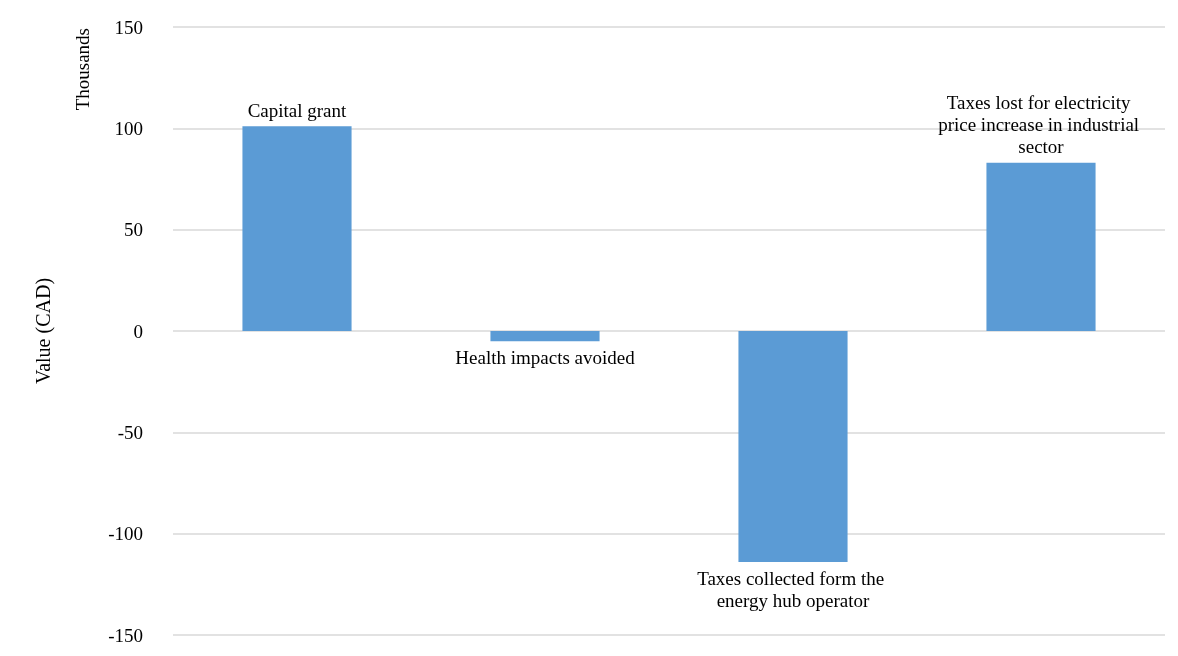 This screenshot has height=656, width=1178. What do you see at coordinates (43, 331) in the screenshot?
I see `y-axis-title: Value (CAD)` at bounding box center [43, 331].